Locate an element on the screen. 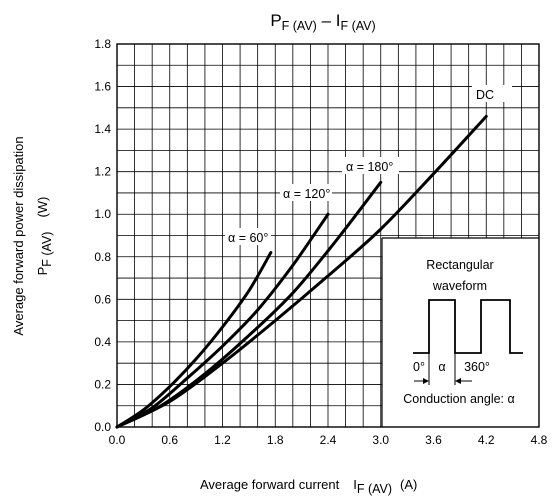 Image resolution: width=555 pixels, height=499 pixels. x-tick-labels: 0.0 0.6 1.2 1.8 2.4 3.0 3.6 4.2 4.8 is located at coordinates (328, 440).